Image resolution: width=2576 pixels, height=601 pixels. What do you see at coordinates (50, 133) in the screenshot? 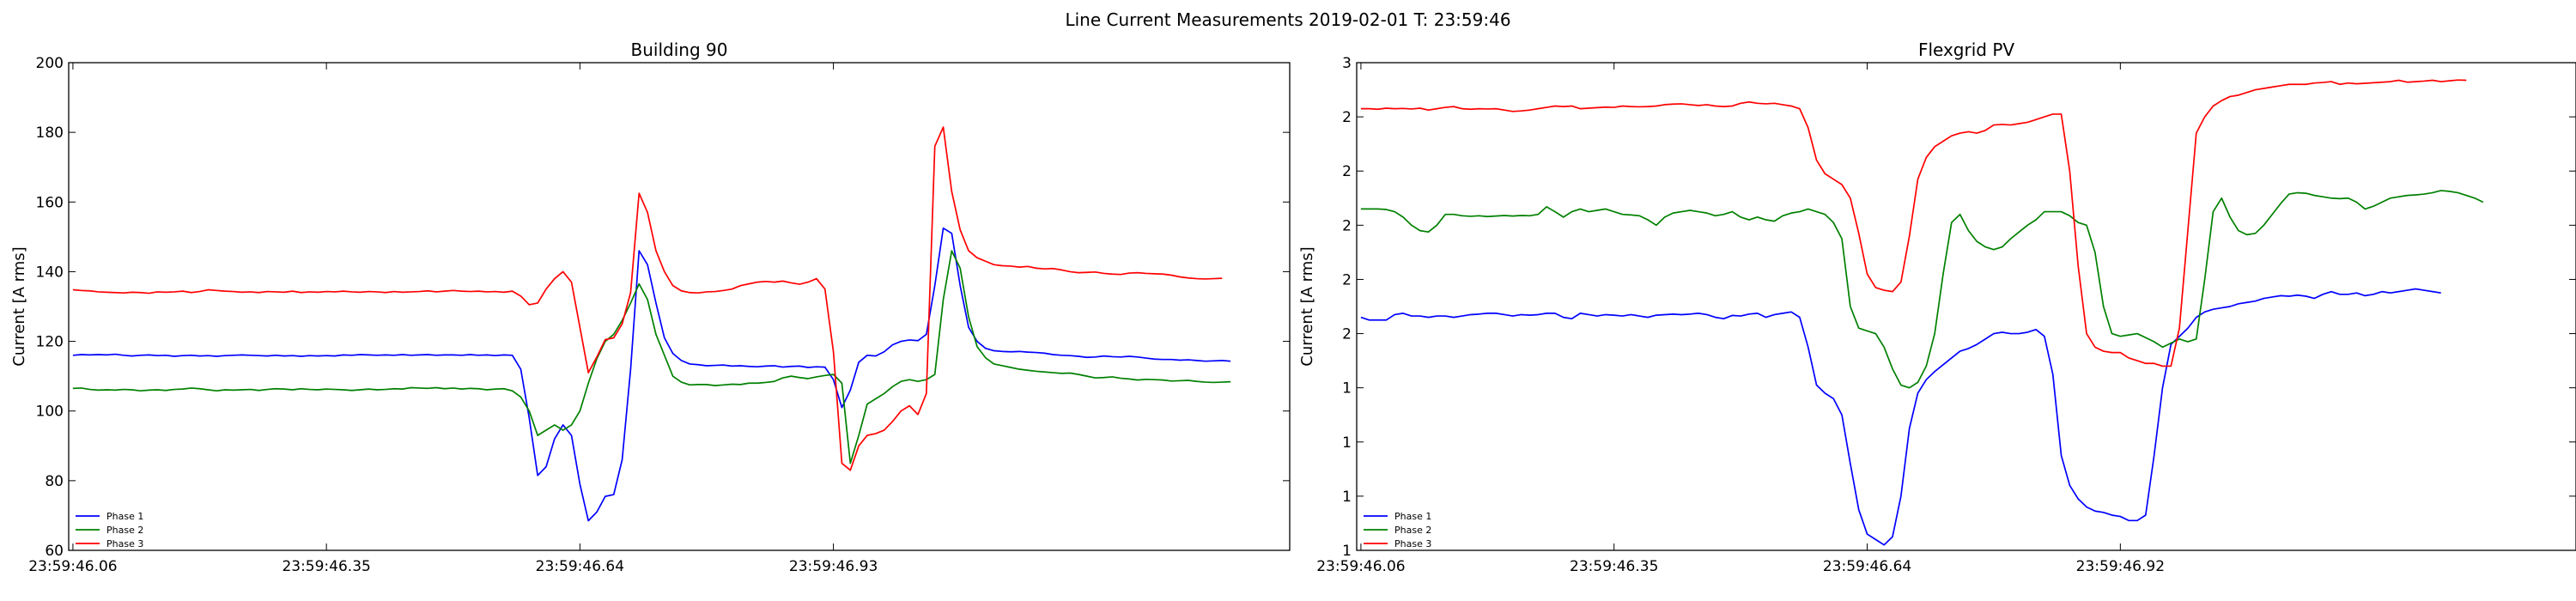
I see `y-tick-label: 180` at bounding box center [50, 133].